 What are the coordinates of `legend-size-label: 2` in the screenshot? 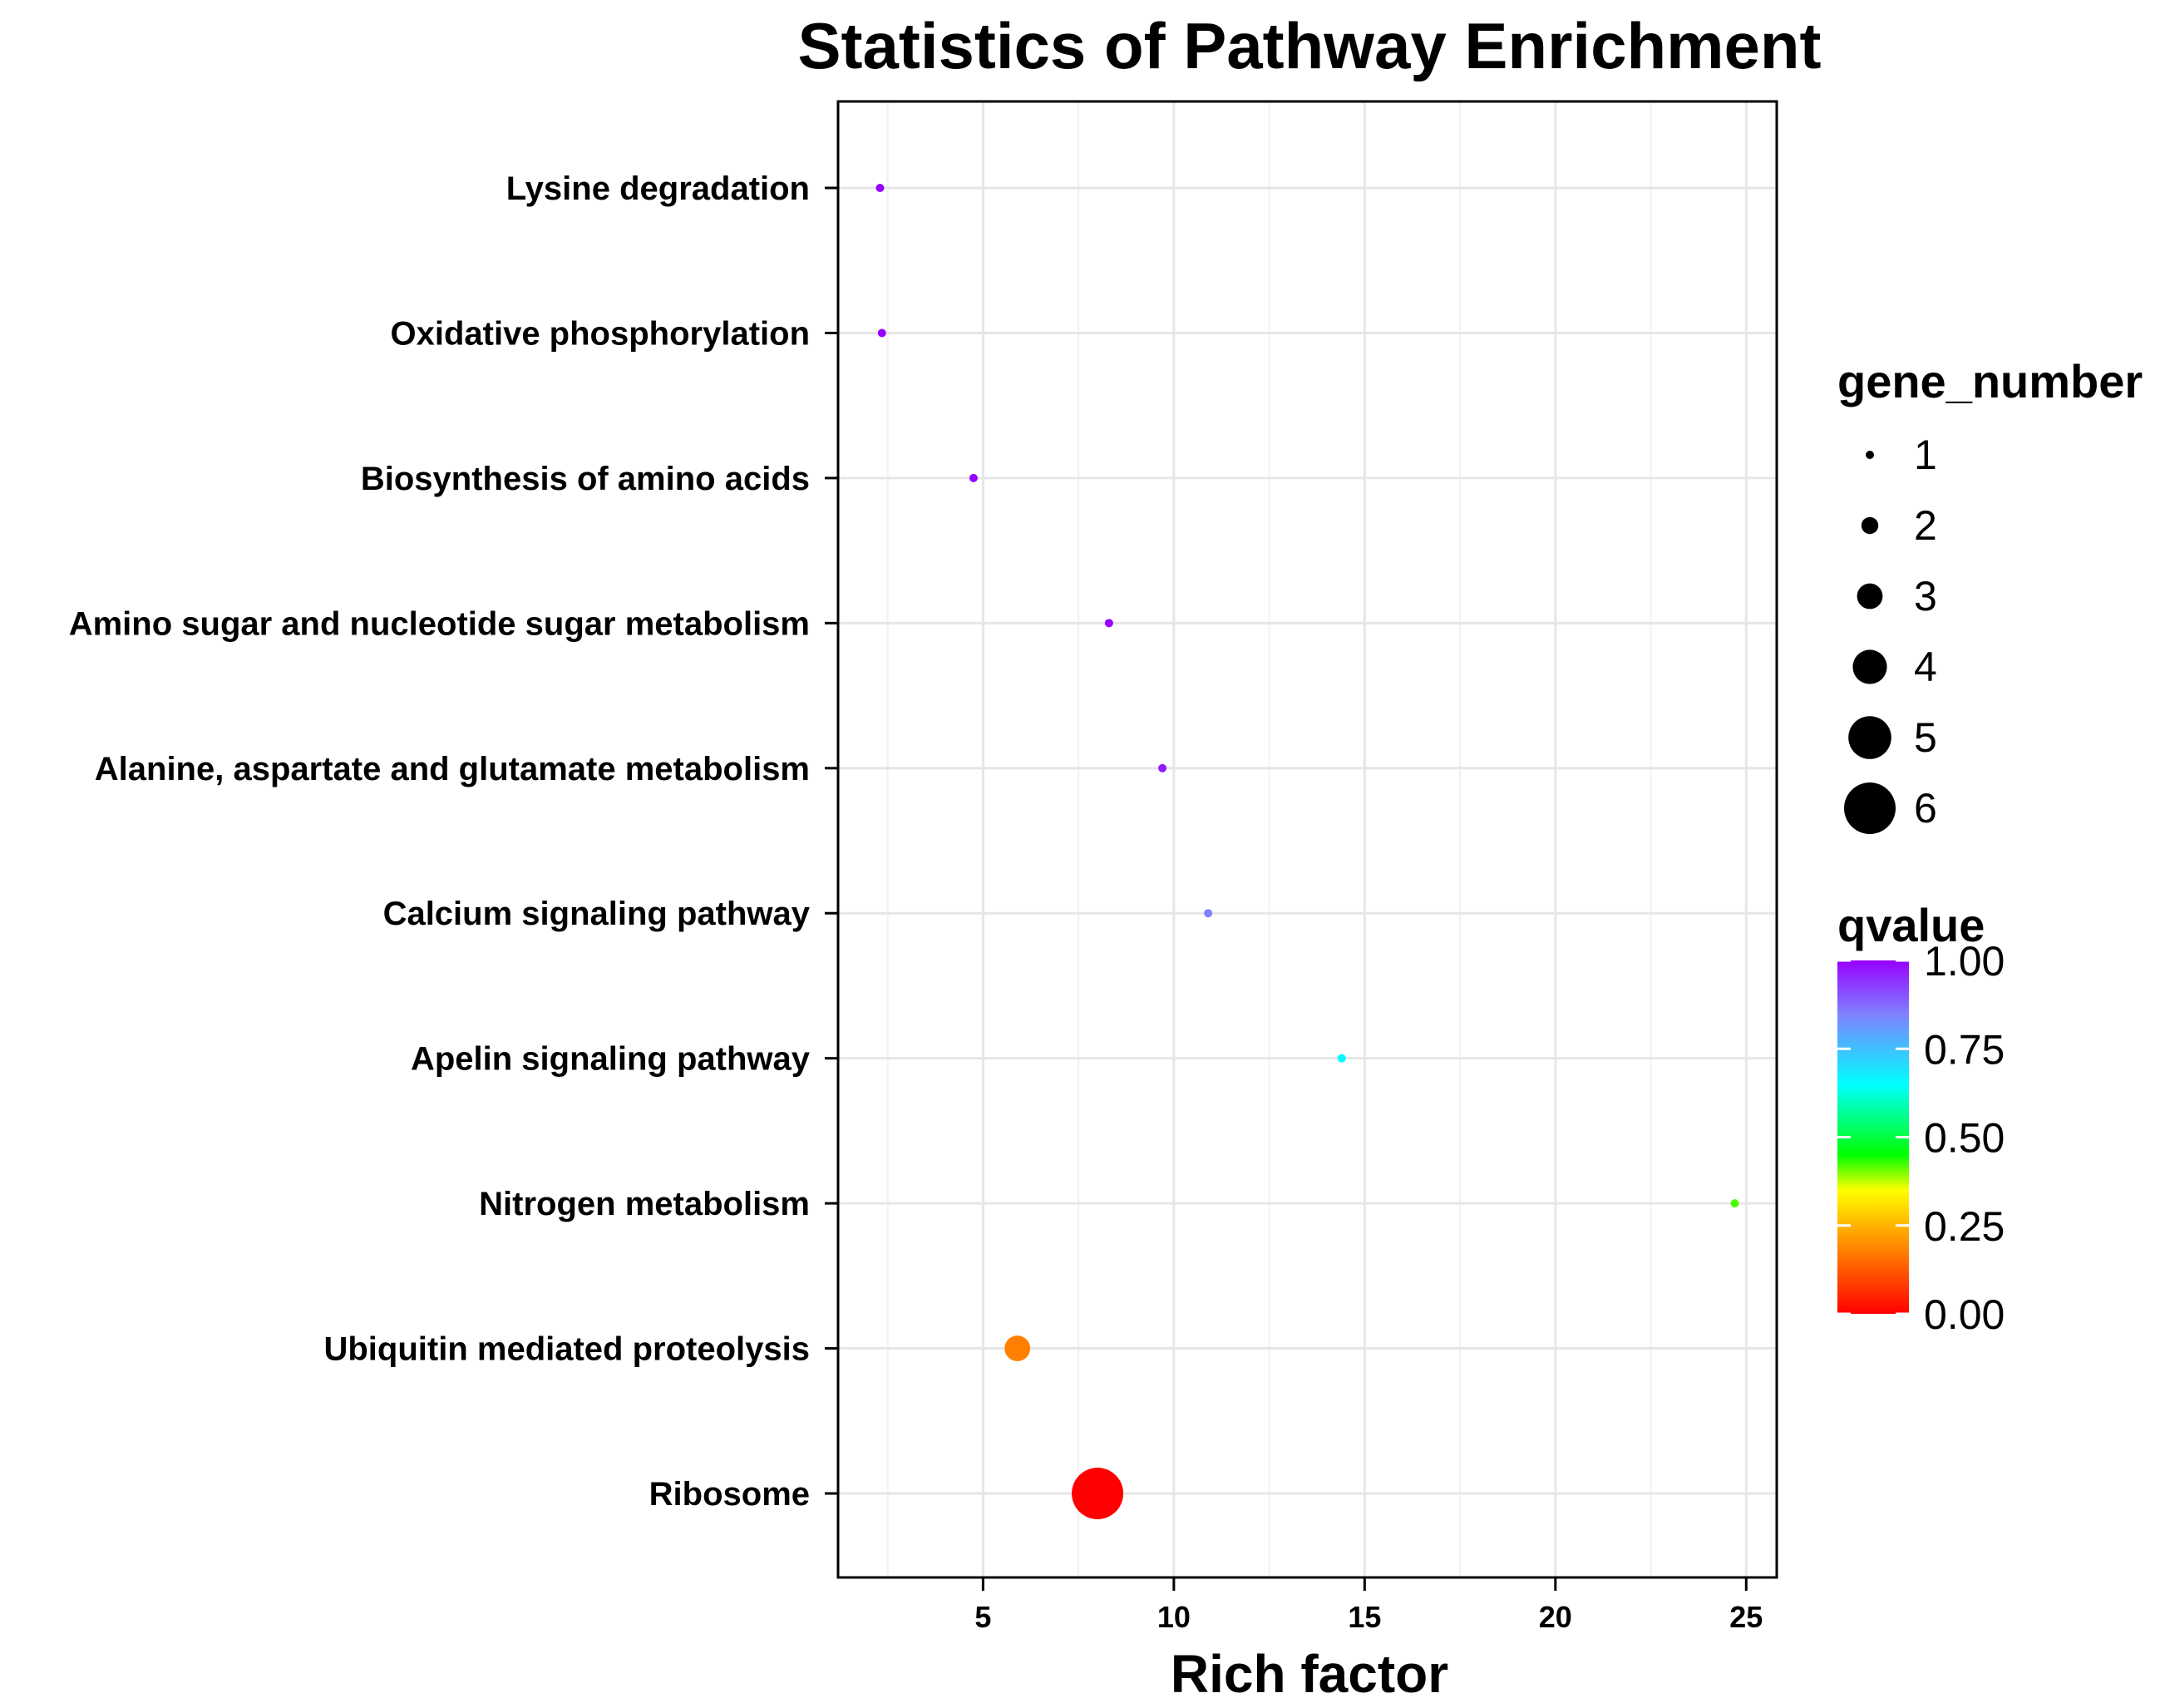 It's located at (1925, 525).